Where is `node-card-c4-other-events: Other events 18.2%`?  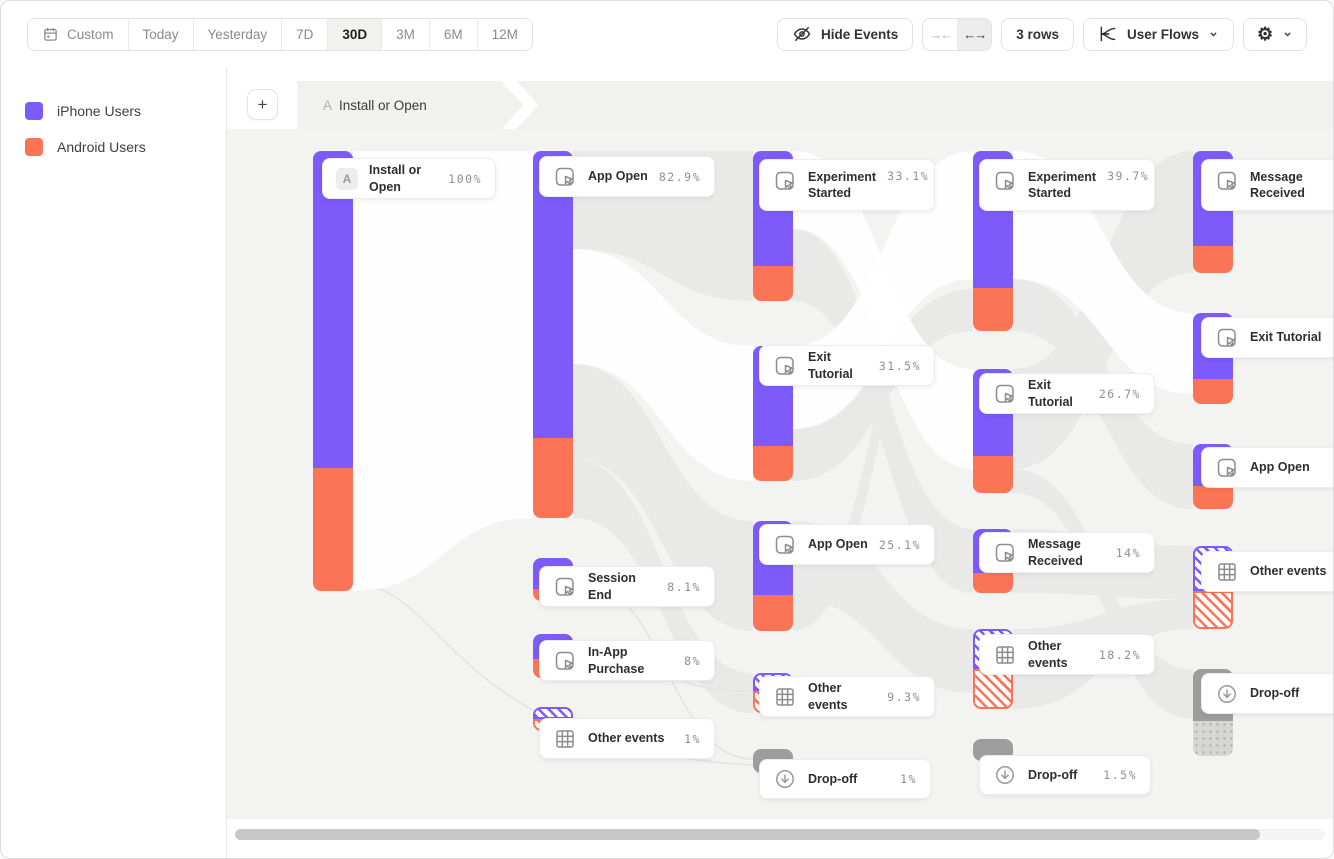 node-card-c4-other-events: Other events 18.2% is located at coordinates (1067, 654).